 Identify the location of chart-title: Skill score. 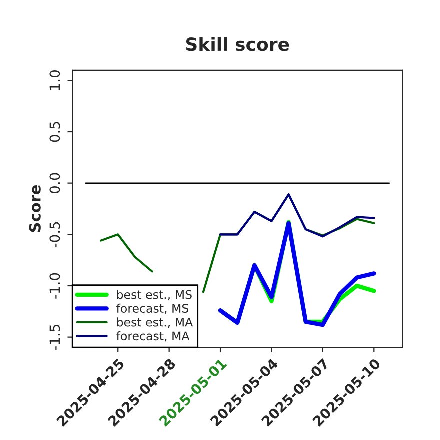
(238, 44).